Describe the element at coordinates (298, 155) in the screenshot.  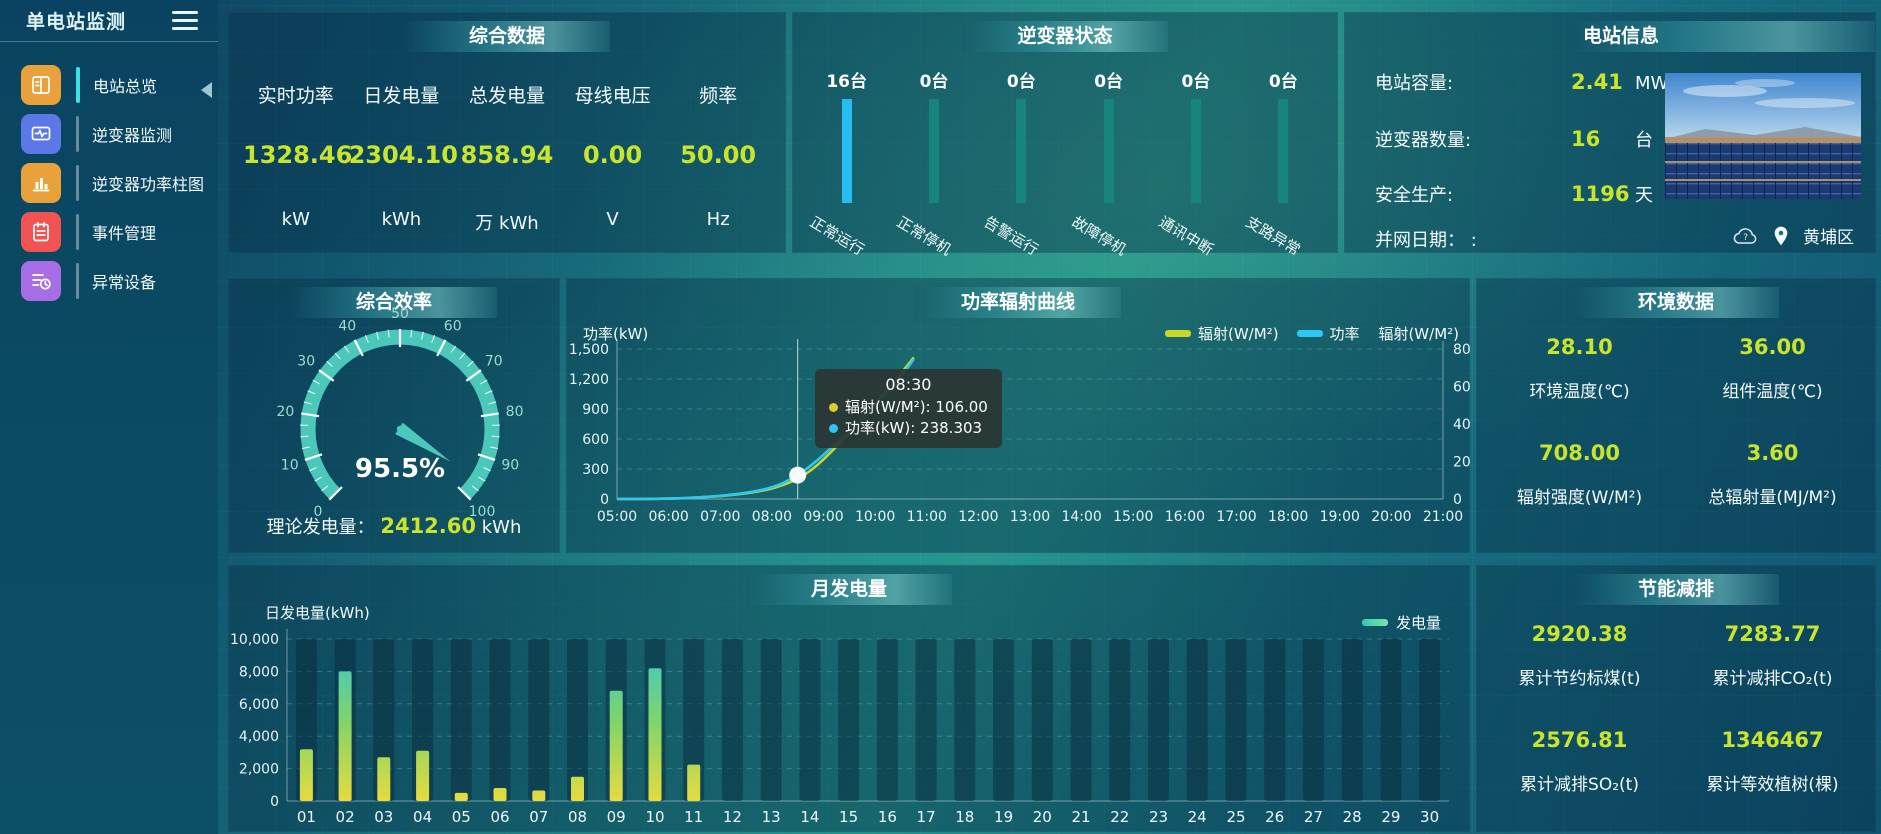
I see `metric-value: 1328.46` at that location.